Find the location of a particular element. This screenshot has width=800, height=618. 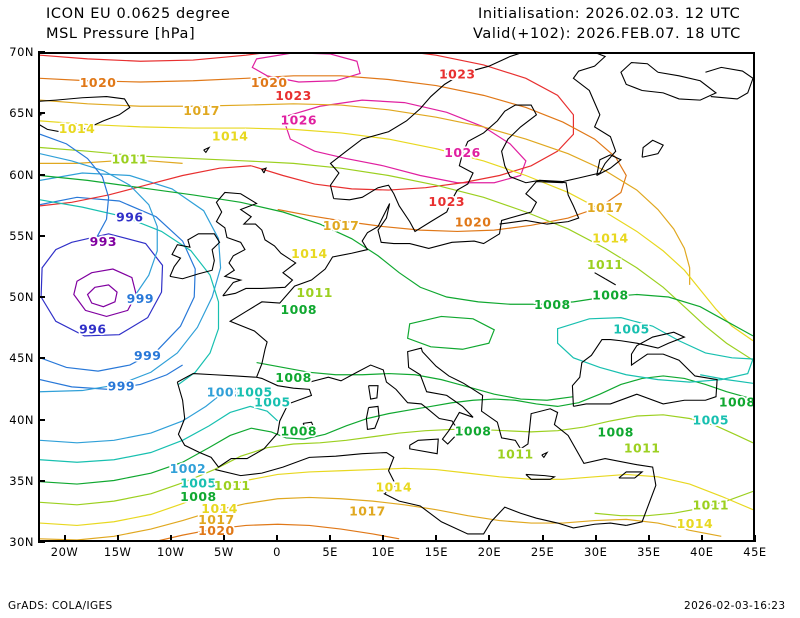

y-axis-label: 55N is located at coordinates (21, 235).